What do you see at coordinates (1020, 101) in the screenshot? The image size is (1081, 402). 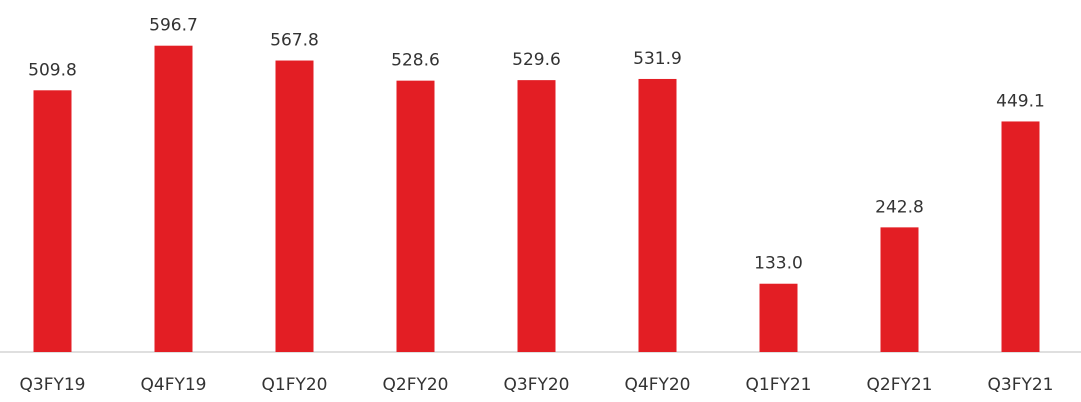 I see `value-label: 449.1` at bounding box center [1020, 101].